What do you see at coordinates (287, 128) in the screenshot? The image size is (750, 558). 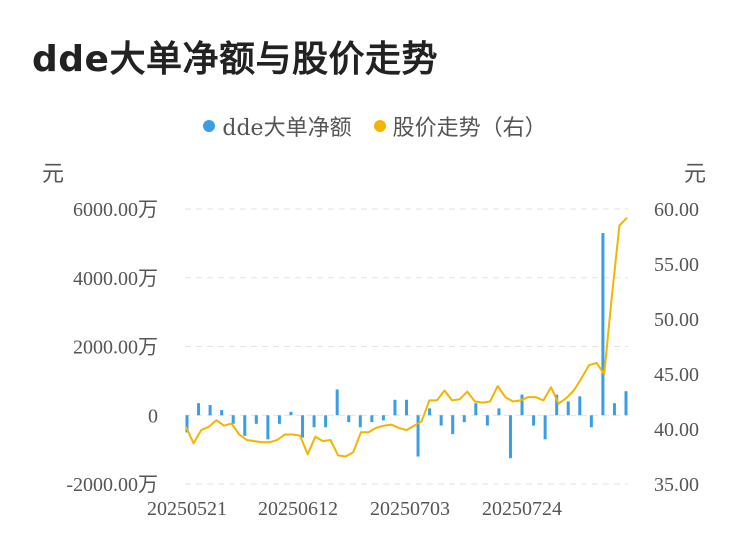 I see `legend-label-dde: dde大单净额` at bounding box center [287, 128].